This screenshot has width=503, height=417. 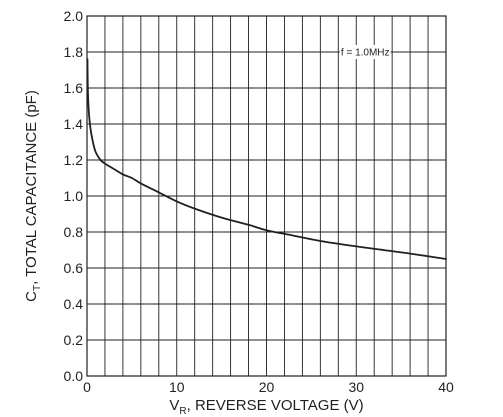 I want to click on x-axis-title-rest: , REVERSE VOLTAGE (V), so click(x=275, y=405).